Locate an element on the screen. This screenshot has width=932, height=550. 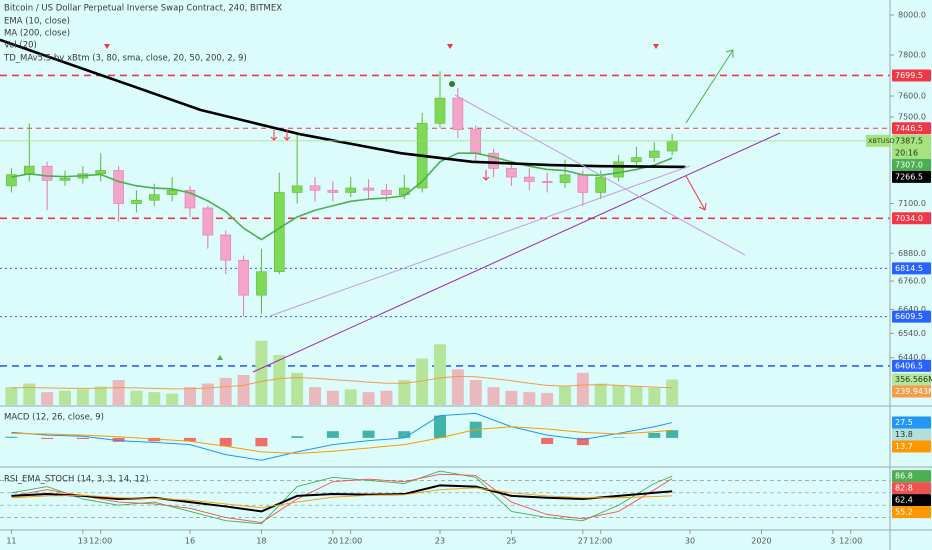
pane-title: MACD (12, 26, close, 9) is located at coordinates (54, 418).